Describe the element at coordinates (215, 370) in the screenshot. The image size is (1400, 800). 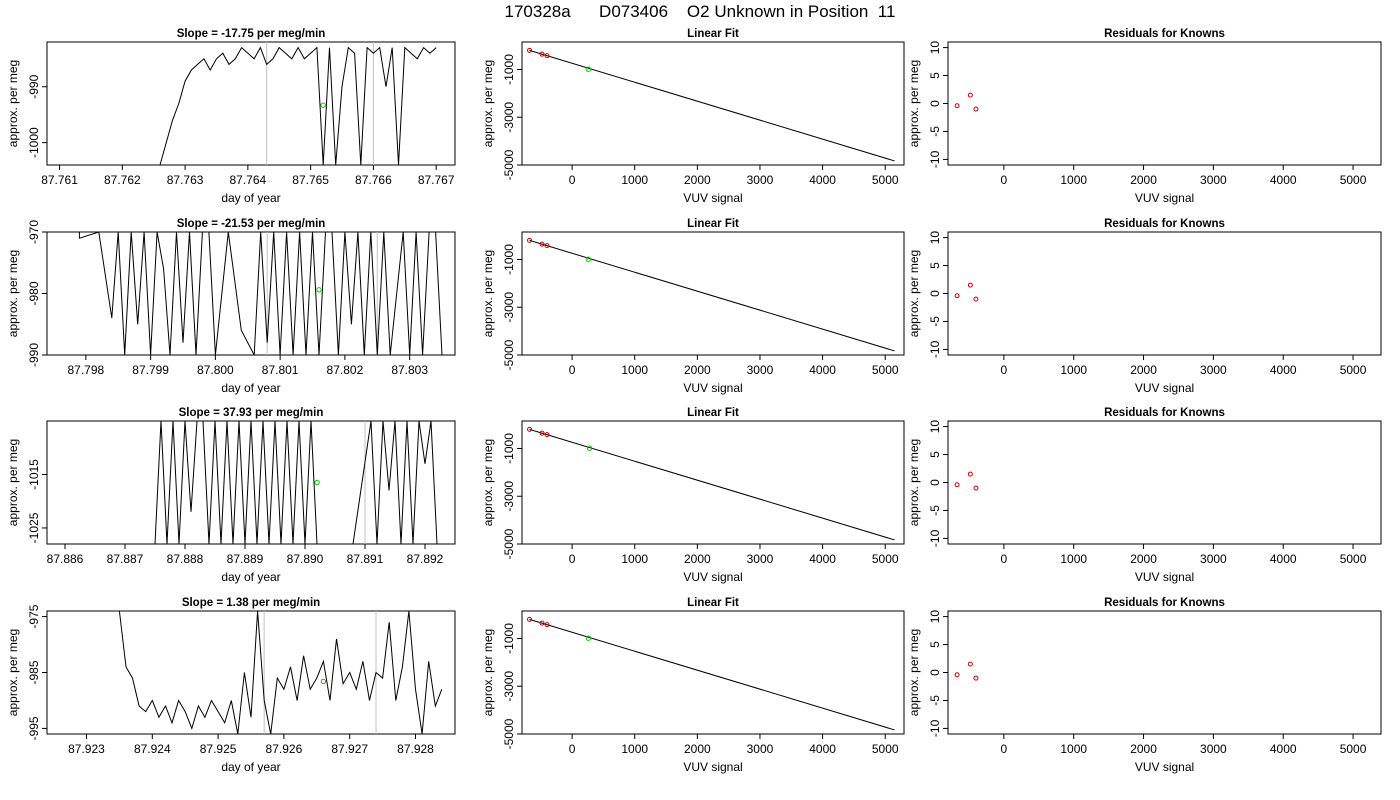
I see `x-tick-label: 87.800` at that location.